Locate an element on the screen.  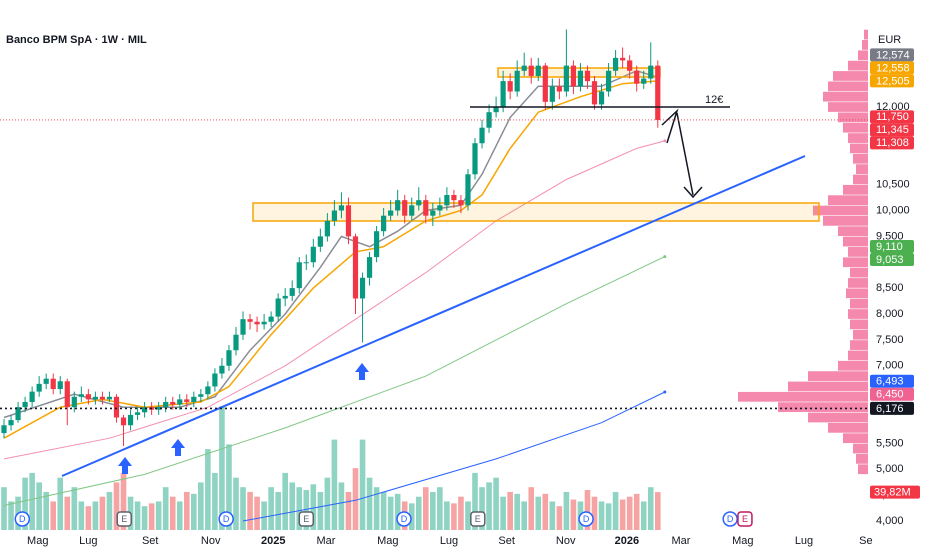
up-arrow is located at coordinates (362, 371).